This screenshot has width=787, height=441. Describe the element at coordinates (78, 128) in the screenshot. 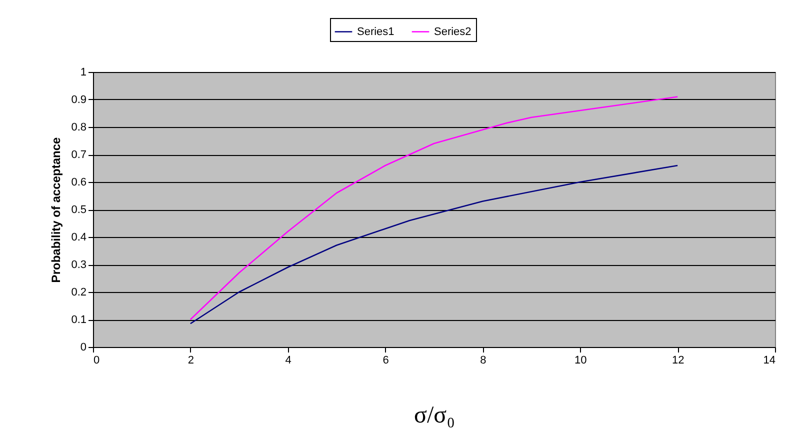

I see `y-tick-label: 0.8` at that location.